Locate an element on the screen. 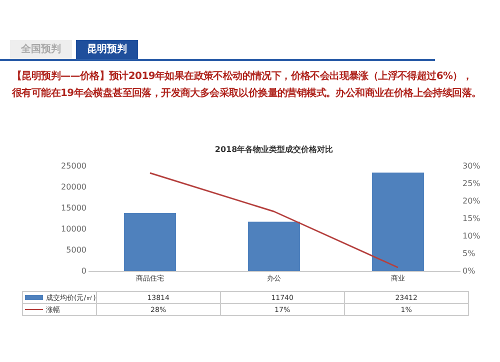  text: 【昆明预判——价格】预计2019年如果在政策不松动的情况下，价格不会出现暴涨（上浮不得超过6%）， is located at coordinates (242, 76).